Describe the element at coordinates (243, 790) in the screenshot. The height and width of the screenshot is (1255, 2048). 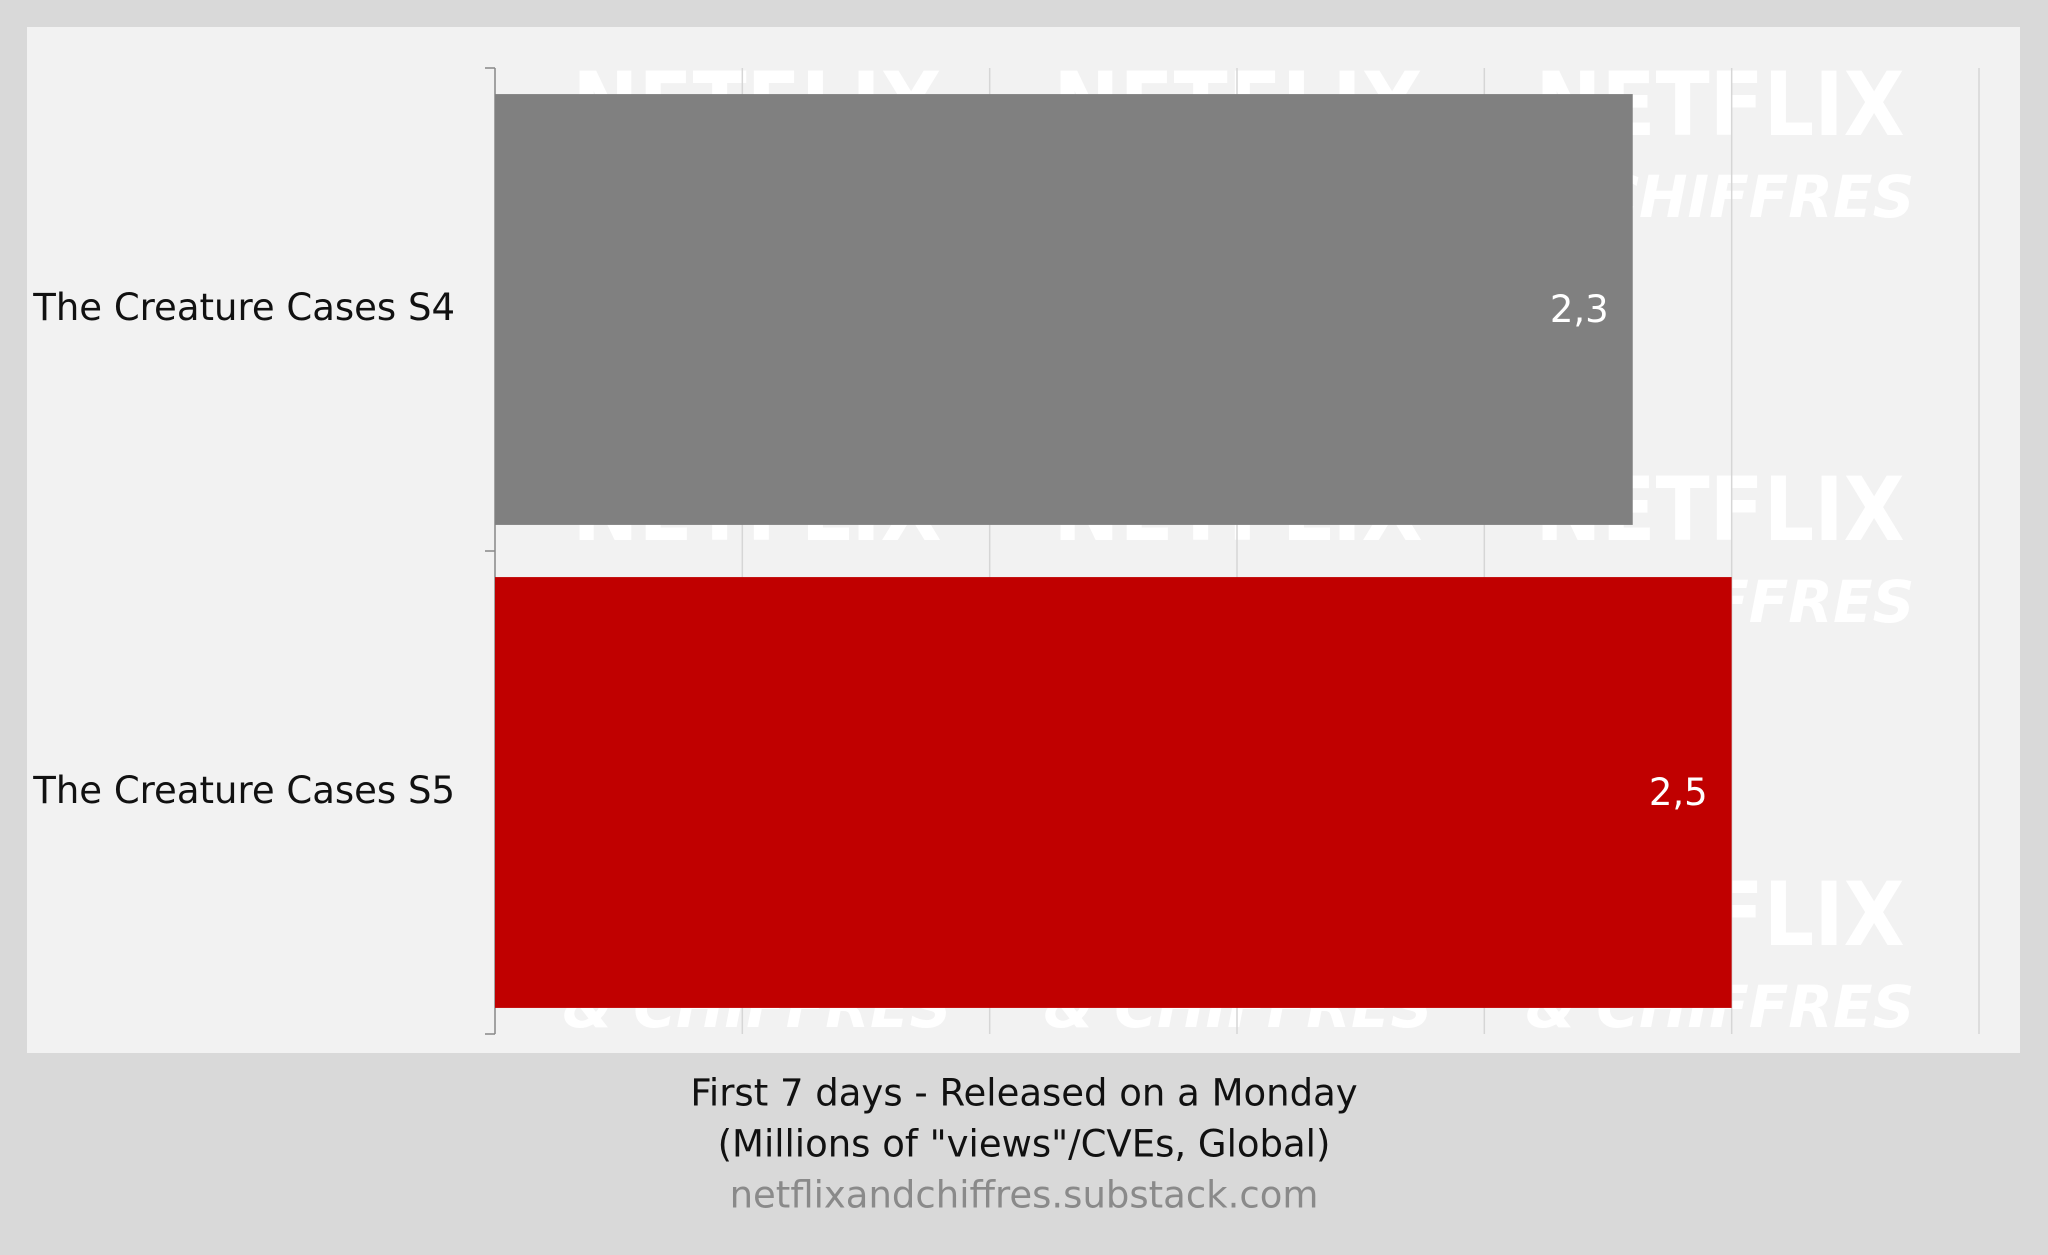
I see `y-tick-label: The Creature Cases S5` at that location.